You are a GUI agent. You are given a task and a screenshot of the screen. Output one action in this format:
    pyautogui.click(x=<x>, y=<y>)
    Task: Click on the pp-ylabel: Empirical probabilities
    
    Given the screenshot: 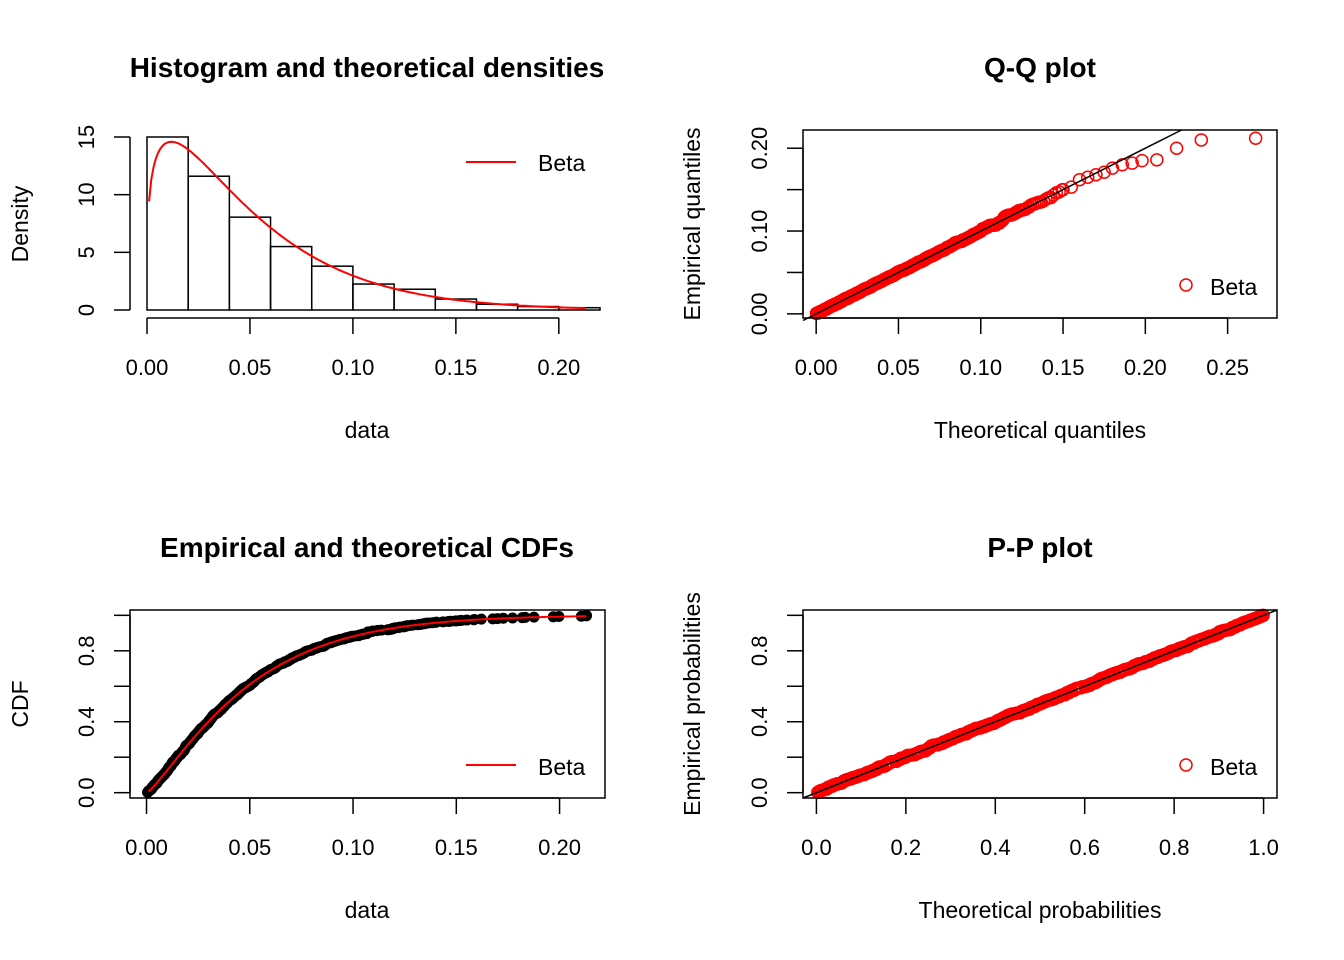 What is the action you would take?
    pyautogui.click(x=692, y=704)
    